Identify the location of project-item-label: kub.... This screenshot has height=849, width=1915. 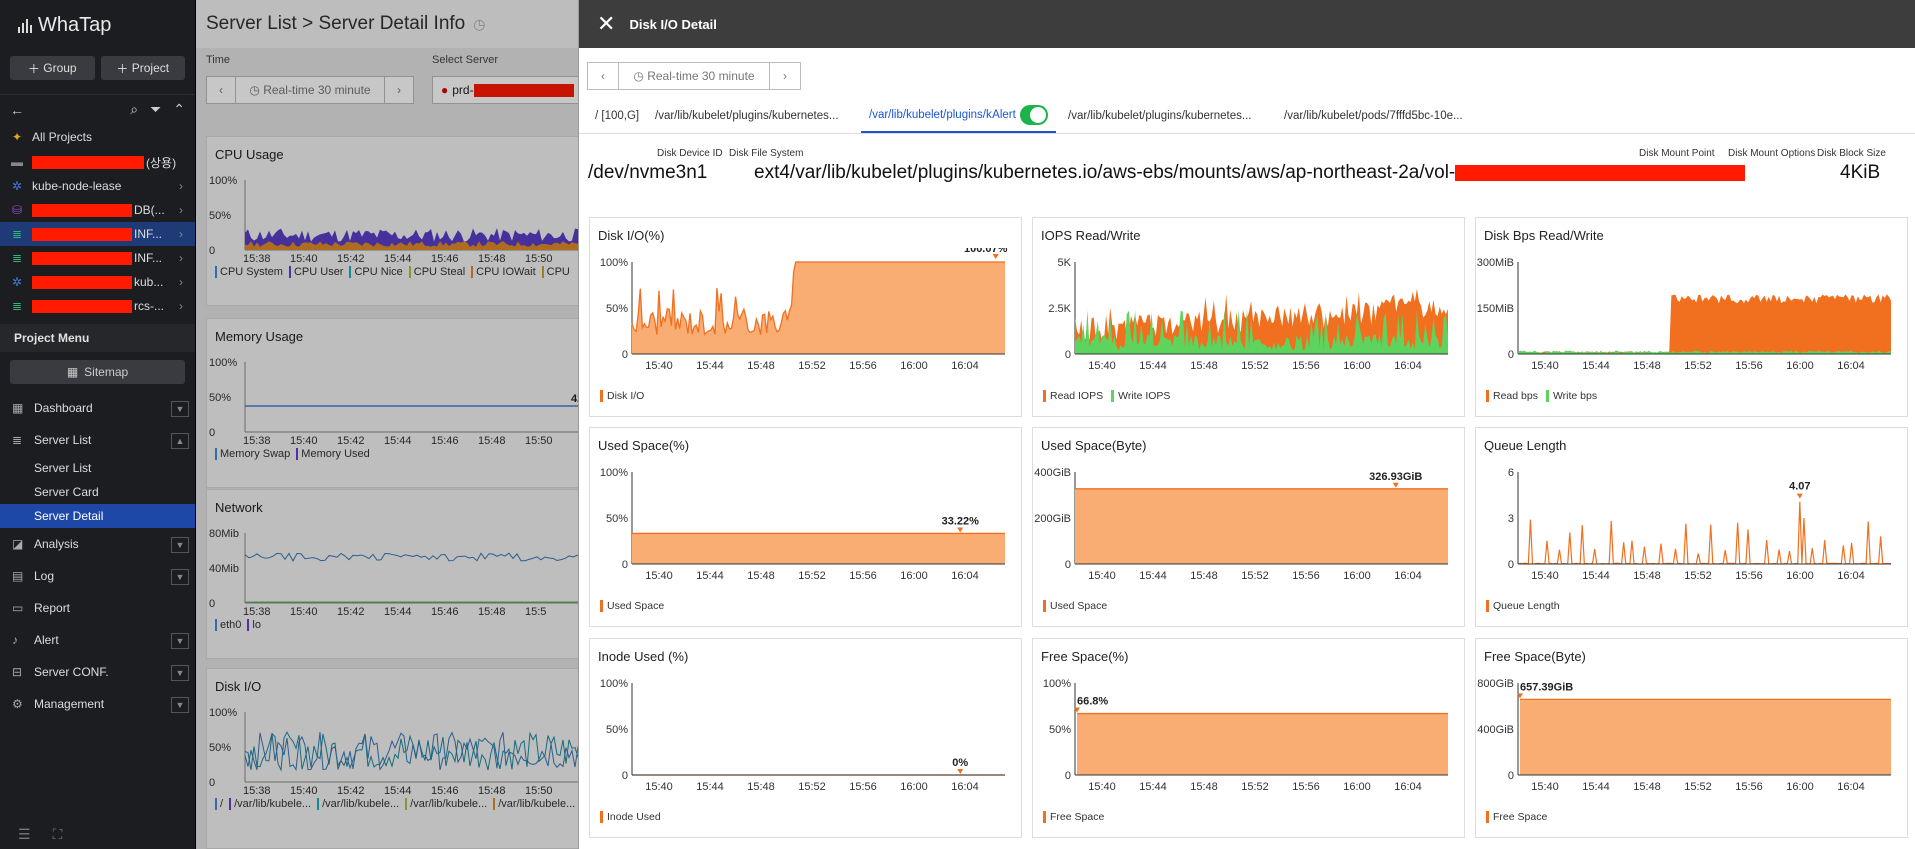
(149, 282).